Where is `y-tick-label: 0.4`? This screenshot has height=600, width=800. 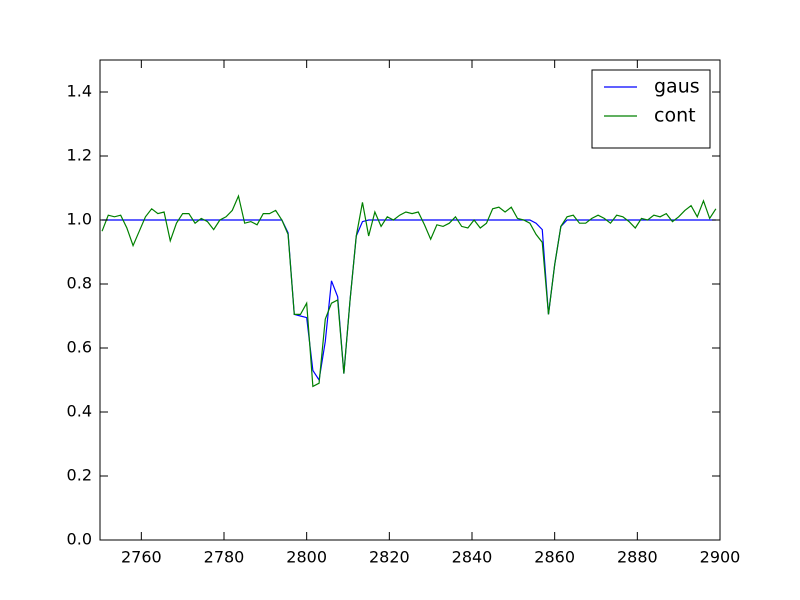 y-tick-label: 0.4 is located at coordinates (79, 411).